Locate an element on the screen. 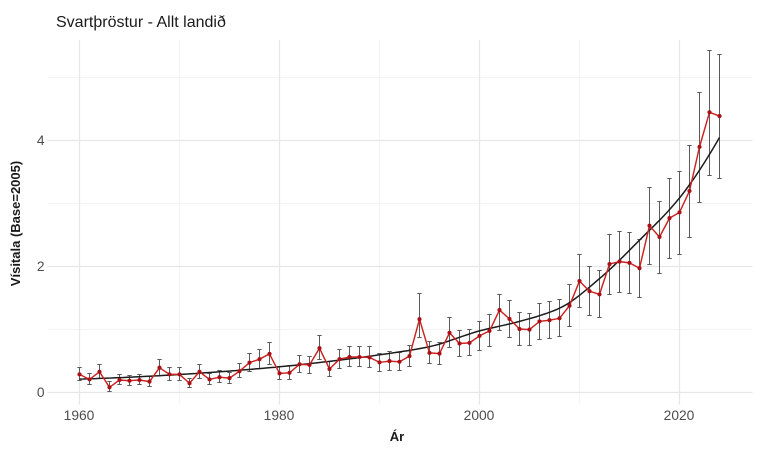 The height and width of the screenshot is (461, 768). svg-text: Svartþröstur - Allt landið is located at coordinates (141, 22).